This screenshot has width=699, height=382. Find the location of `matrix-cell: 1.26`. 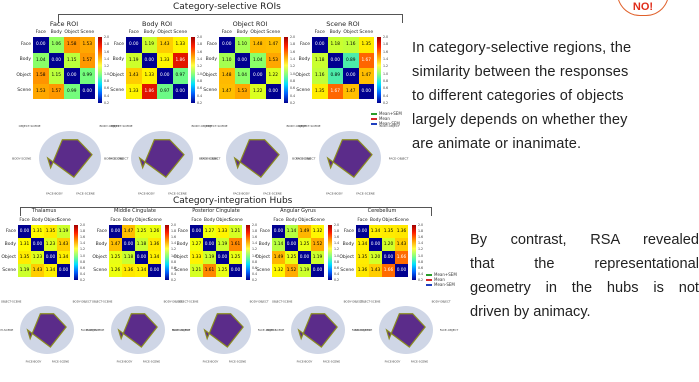

matrix-cell: 1.26 is located at coordinates (115, 270).